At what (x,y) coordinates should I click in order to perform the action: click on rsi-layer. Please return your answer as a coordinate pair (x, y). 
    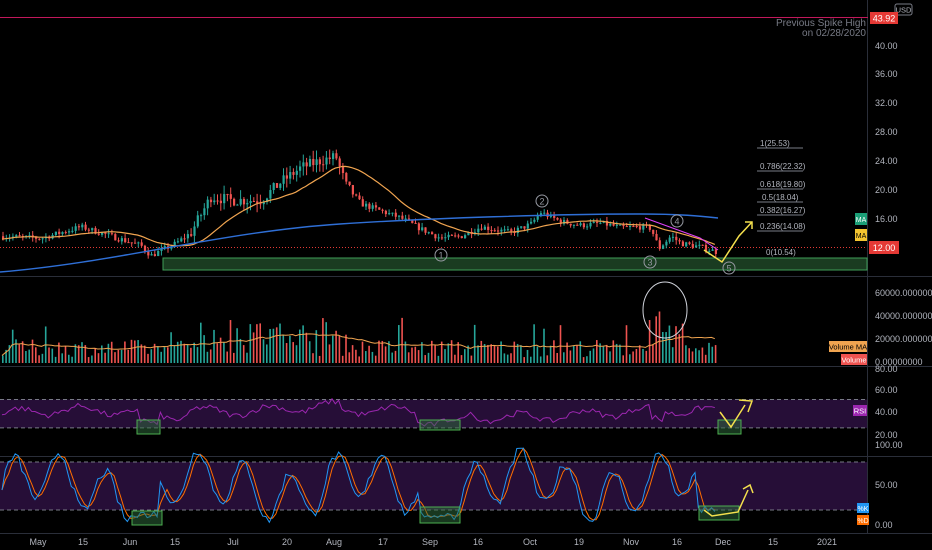
    Looking at the image, I should click on (433, 416).